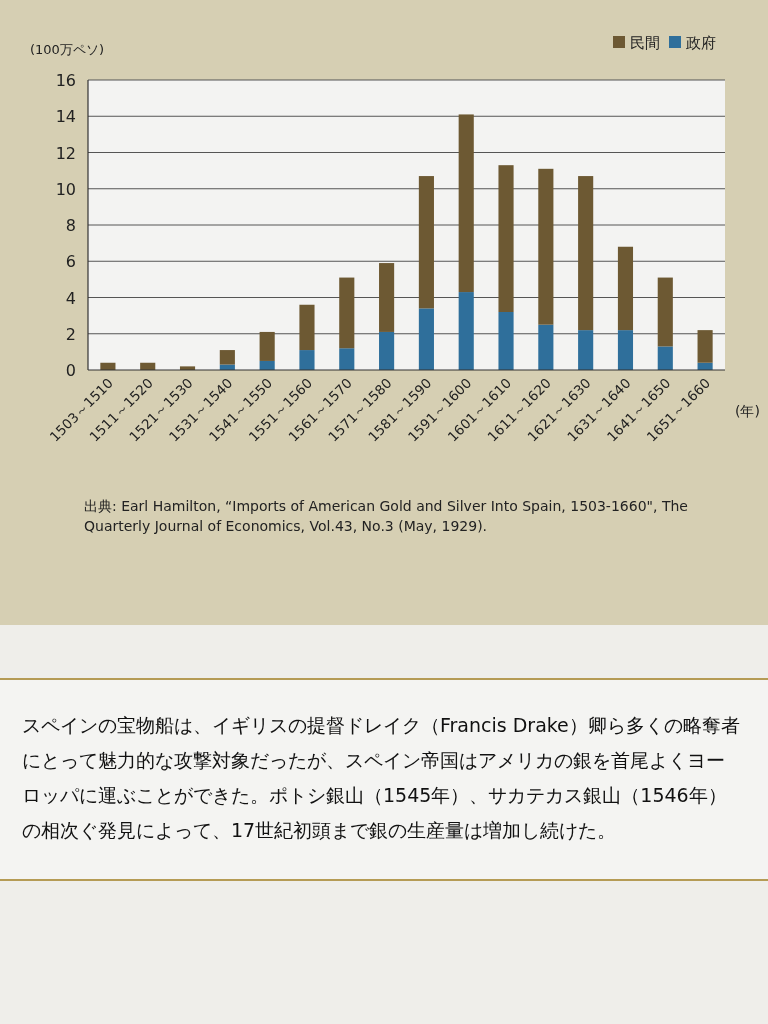  What do you see at coordinates (70, 298) in the screenshot?
I see `ytick-label: 4` at bounding box center [70, 298].